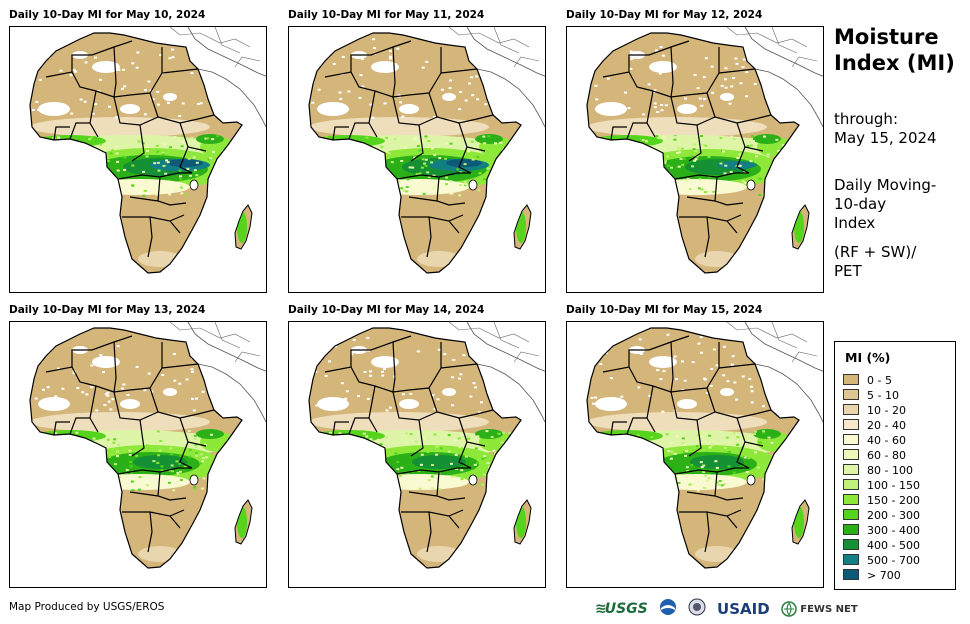 The width and height of the screenshot is (970, 624). I want to click on panel-title: Daily 10-Day MI for May 14, 2024, so click(386, 310).